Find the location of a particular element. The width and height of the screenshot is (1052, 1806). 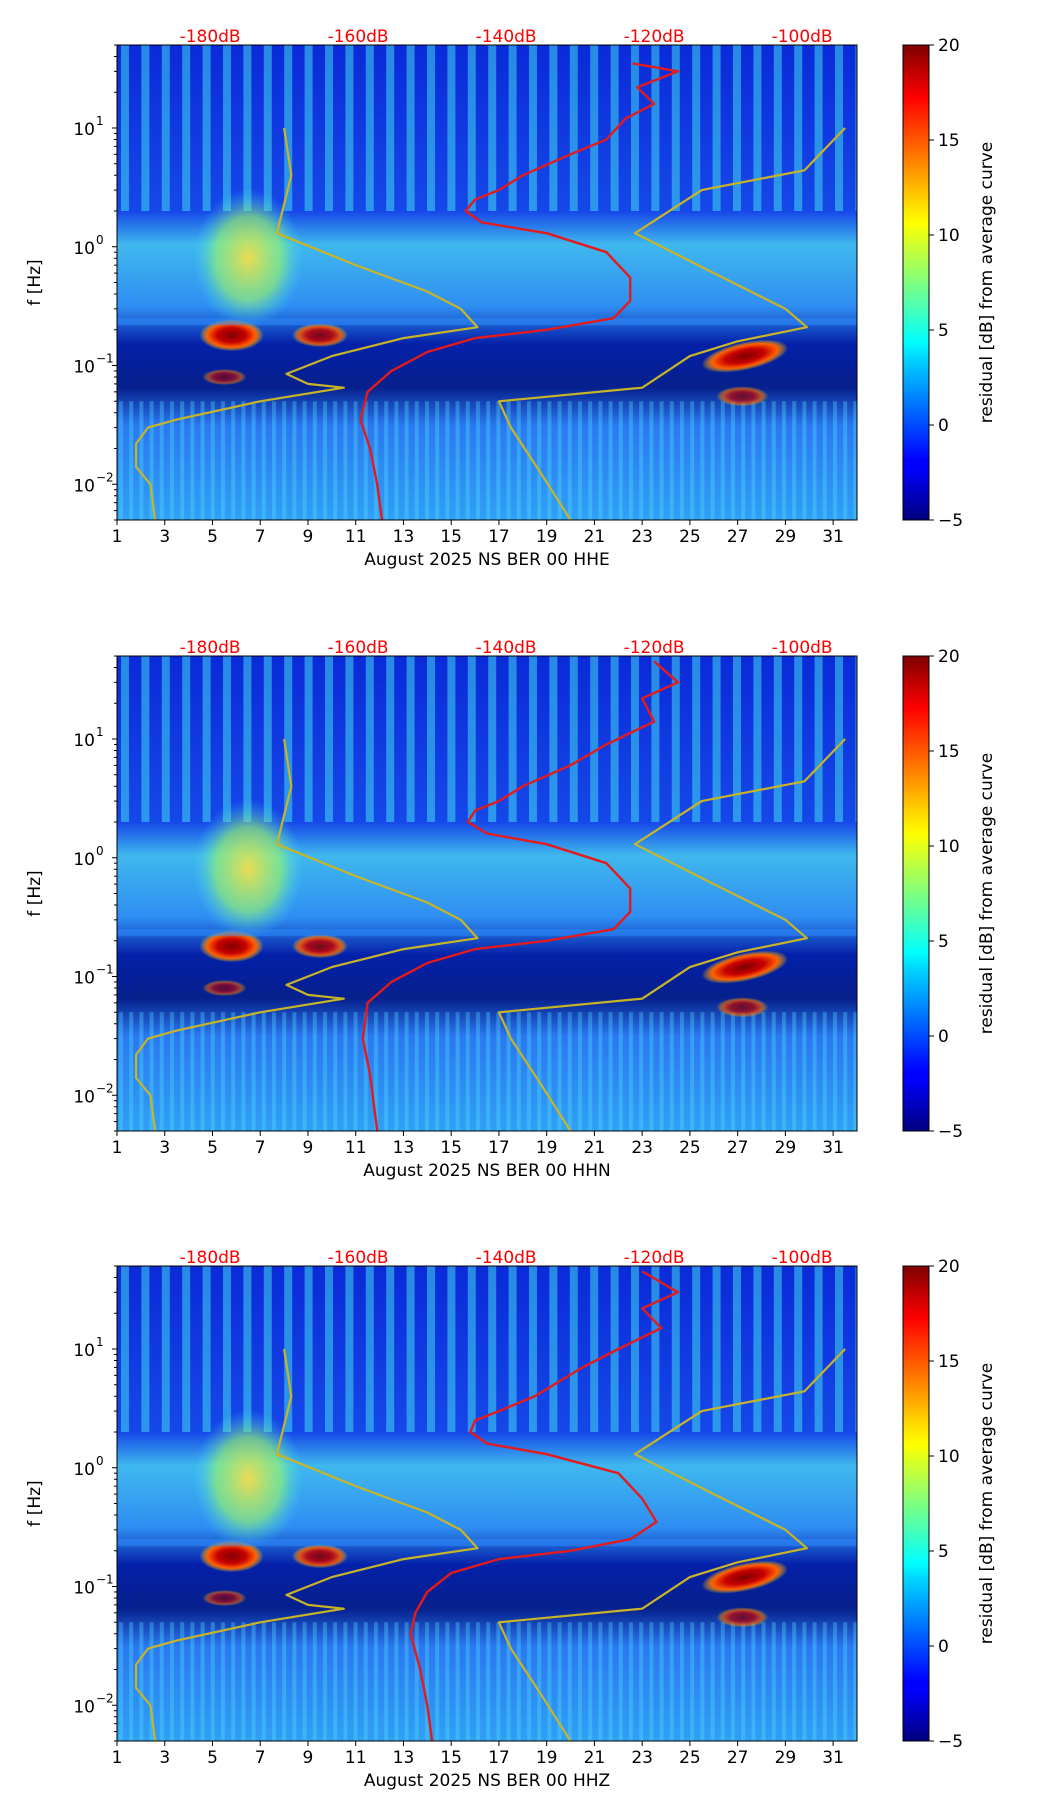

colorbar-gradient is located at coordinates (916, 893).